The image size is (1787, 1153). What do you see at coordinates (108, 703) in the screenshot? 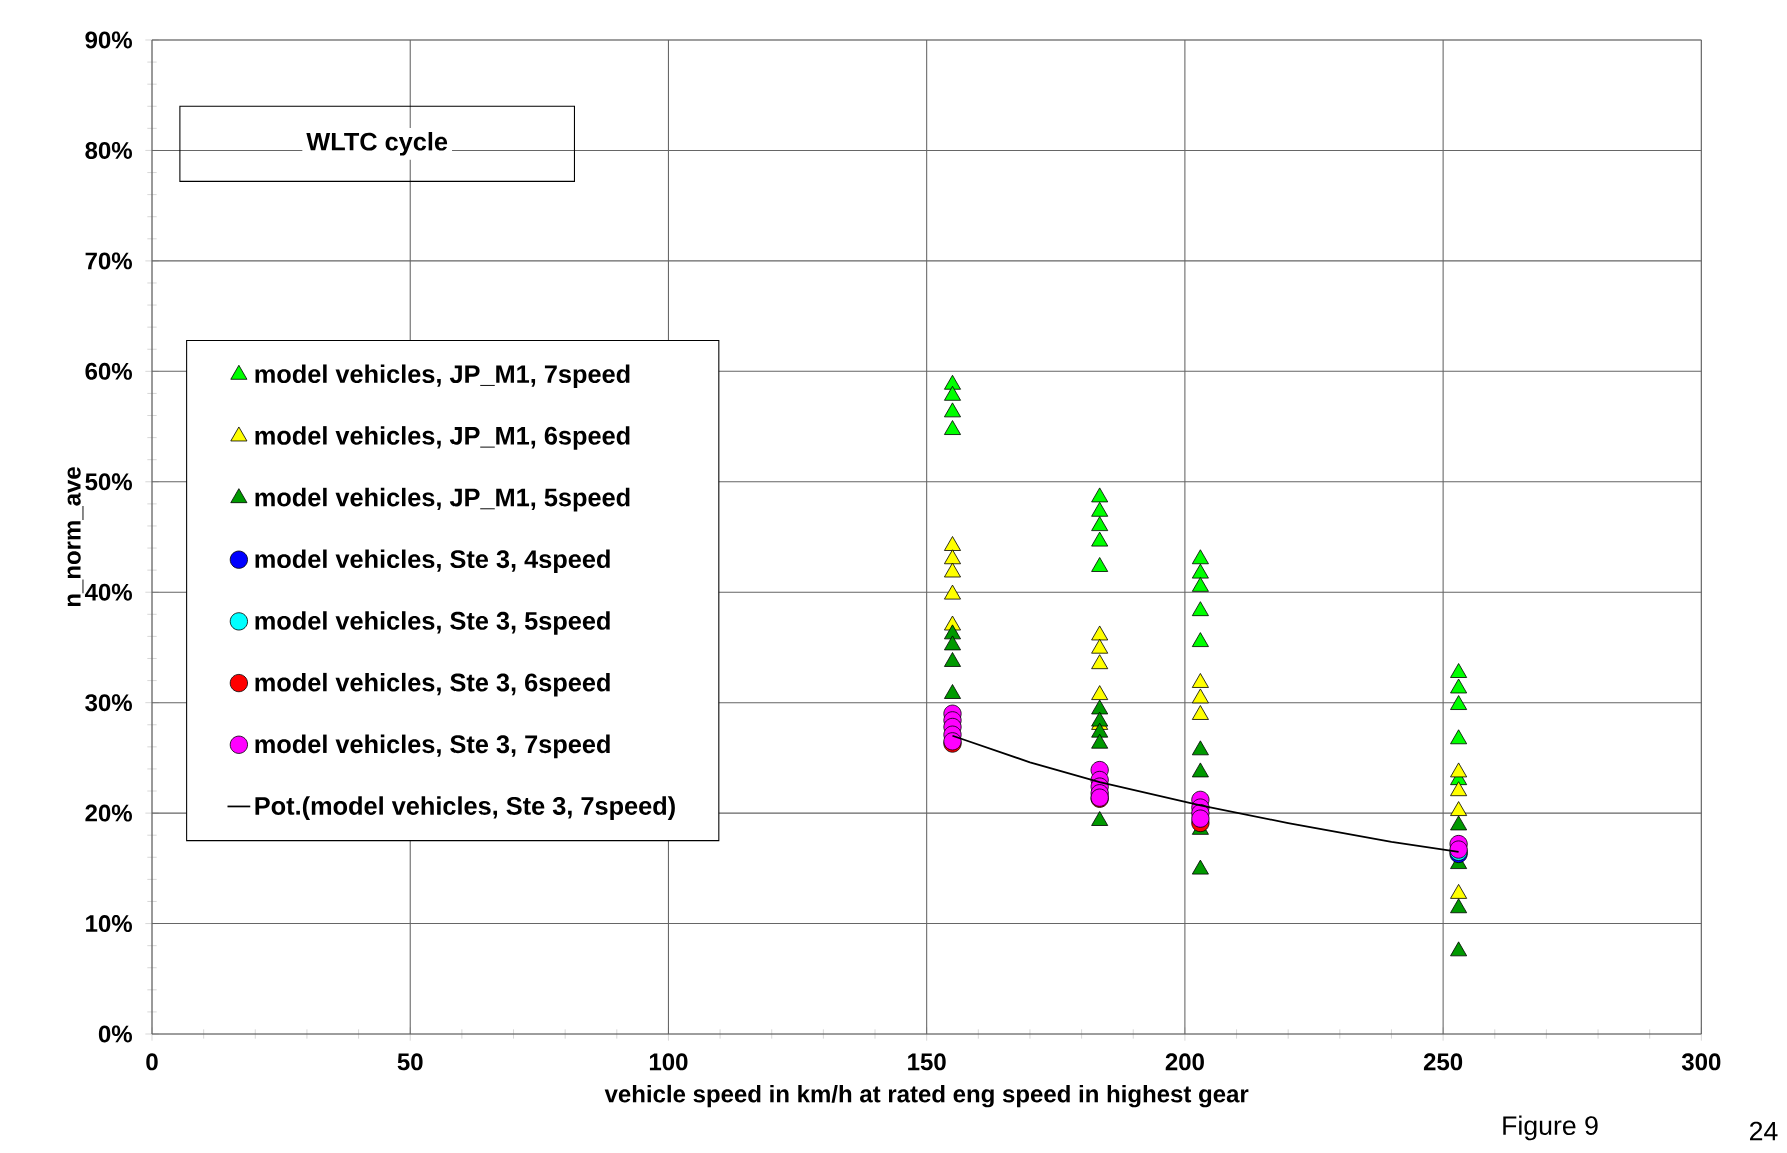
I see `y-tick-label: 30%` at bounding box center [108, 703].